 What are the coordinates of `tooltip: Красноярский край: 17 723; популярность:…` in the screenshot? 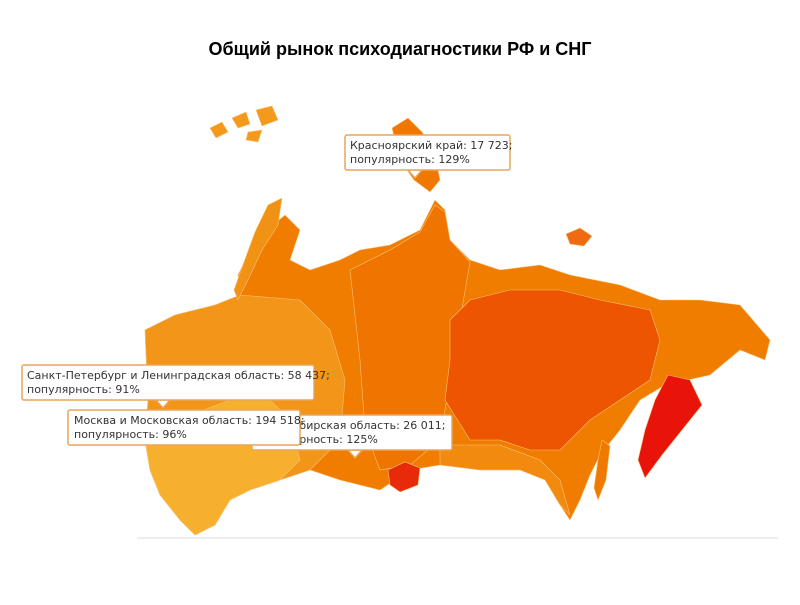 It's located at (428, 157).